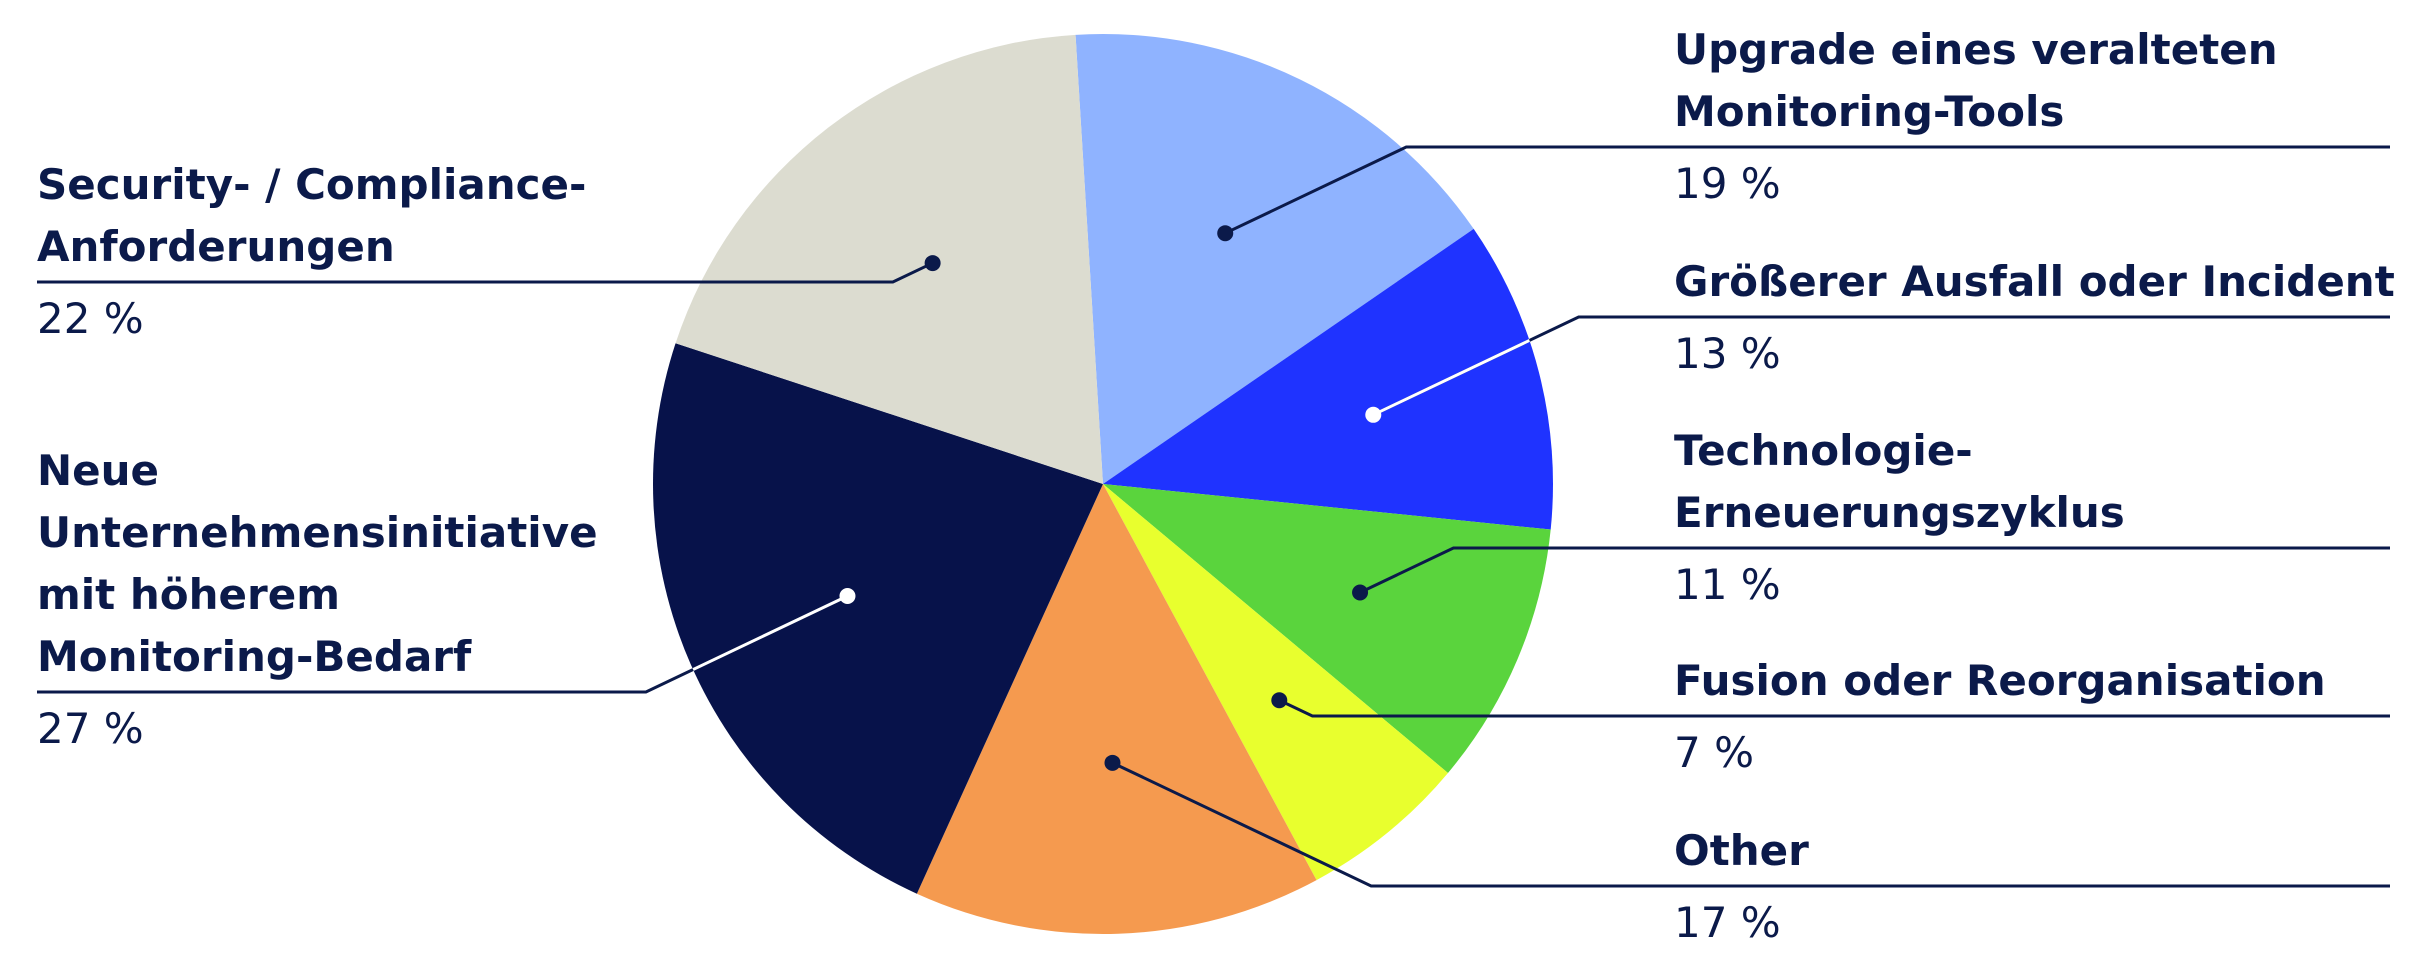  Describe the element at coordinates (90, 318) in the screenshot. I see `value-label: 22 %` at that location.